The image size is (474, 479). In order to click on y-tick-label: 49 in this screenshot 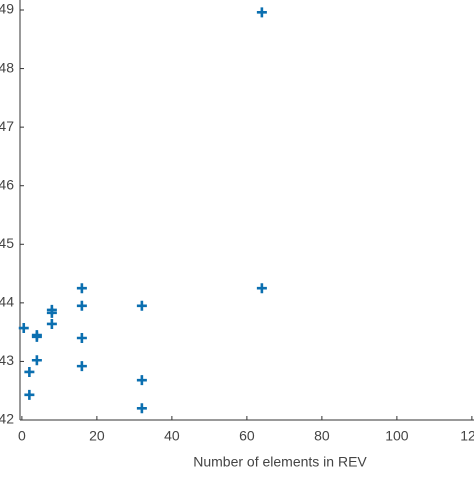, I will do `click(7, 9)`.